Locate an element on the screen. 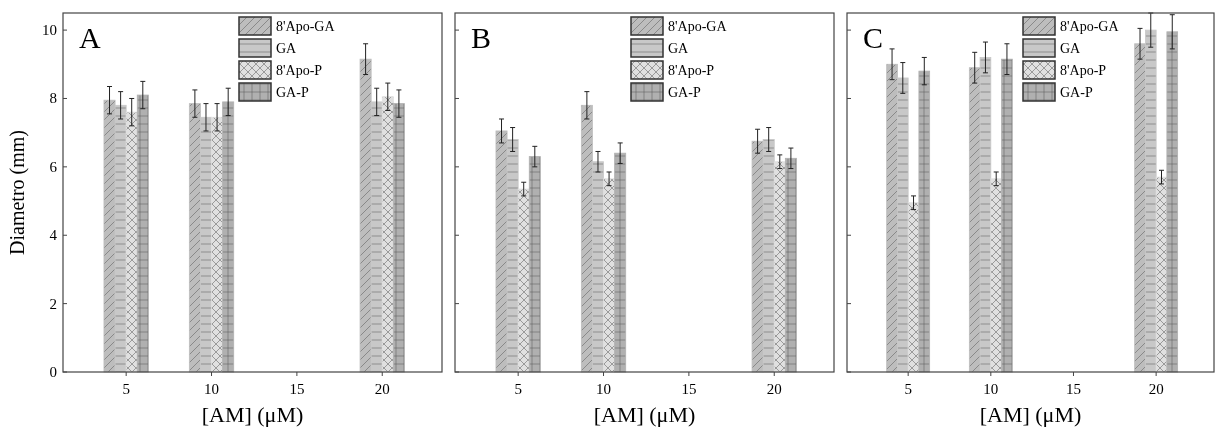 The height and width of the screenshot is (441, 1218). y-tick-label: 6 is located at coordinates (53, 166).